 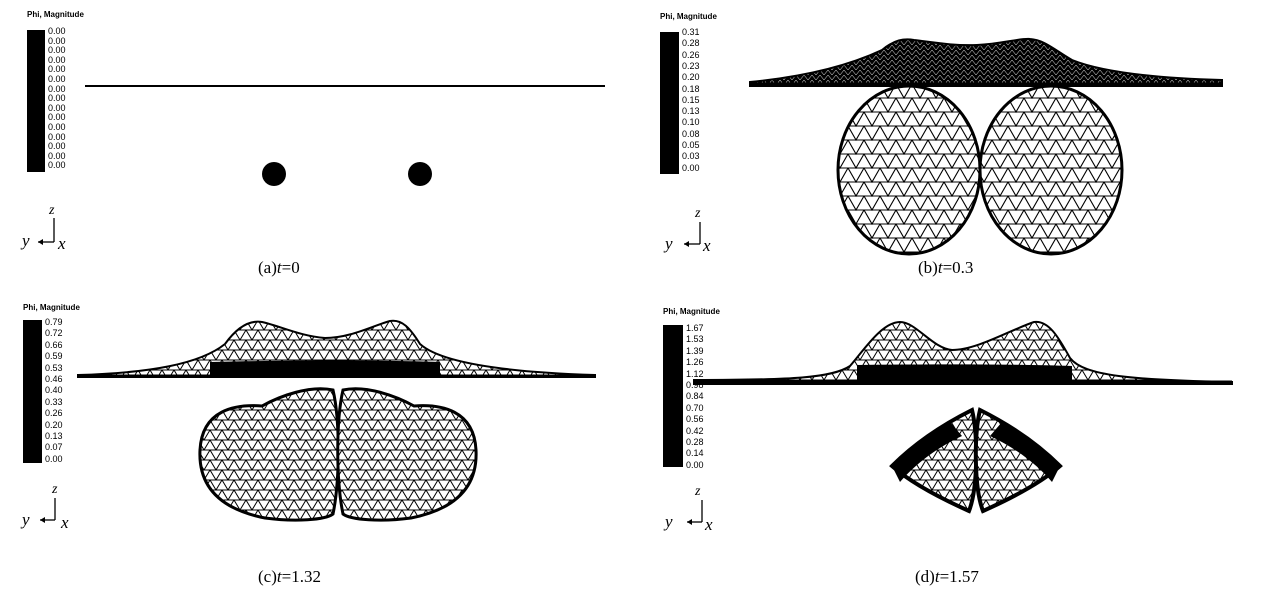 What do you see at coordinates (928, 267) in the screenshot?
I see `caption-prefix: (b)` at bounding box center [928, 267].